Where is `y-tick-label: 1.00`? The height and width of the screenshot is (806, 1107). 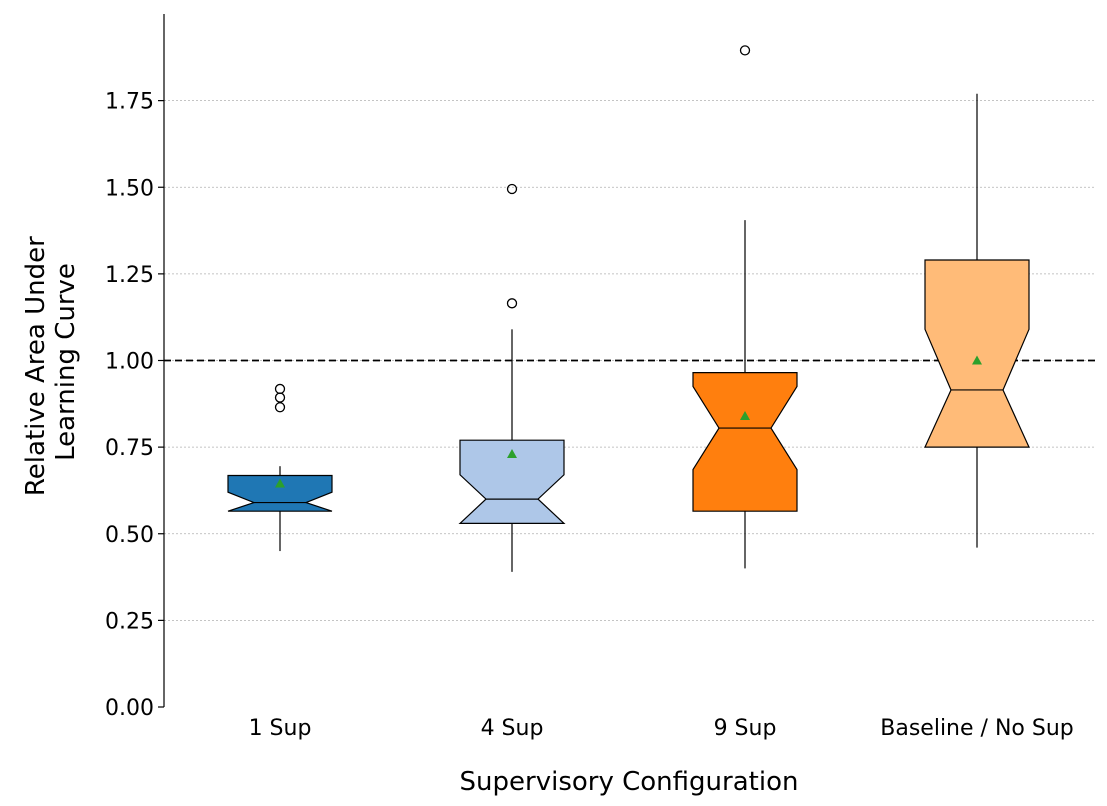 y-tick-label: 1.00 is located at coordinates (129, 362).